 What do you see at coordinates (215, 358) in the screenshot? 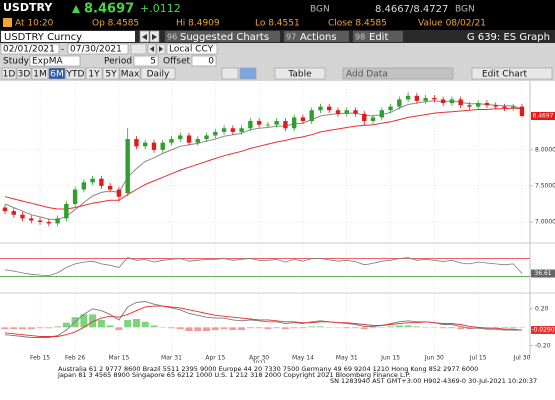
I see `x-tick-label: Apr 15` at bounding box center [215, 358].